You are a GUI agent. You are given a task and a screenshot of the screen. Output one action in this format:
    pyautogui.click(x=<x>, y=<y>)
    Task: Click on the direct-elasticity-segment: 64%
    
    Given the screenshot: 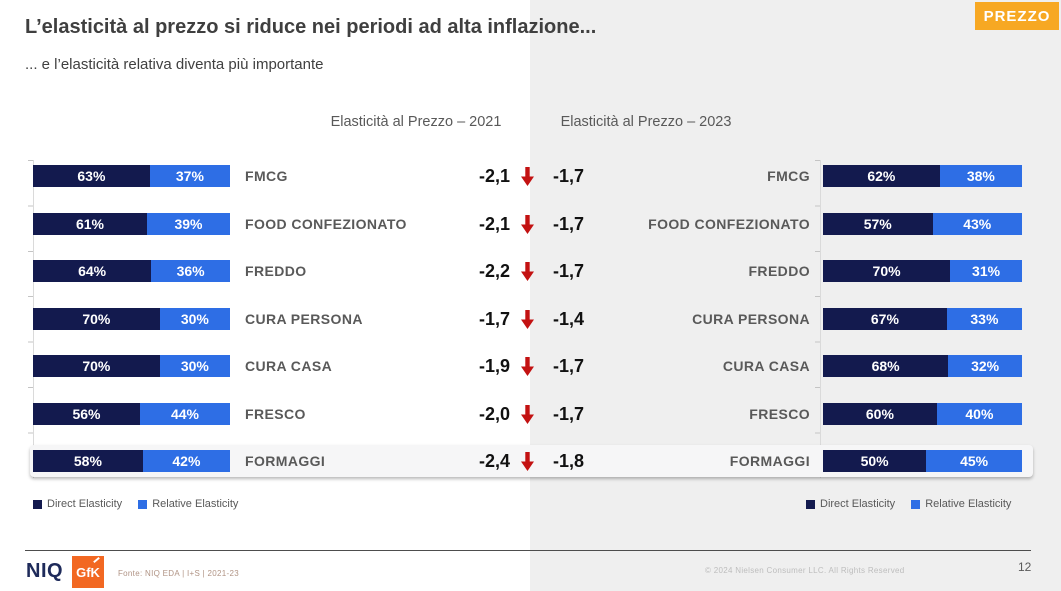 What is the action you would take?
    pyautogui.click(x=92, y=271)
    